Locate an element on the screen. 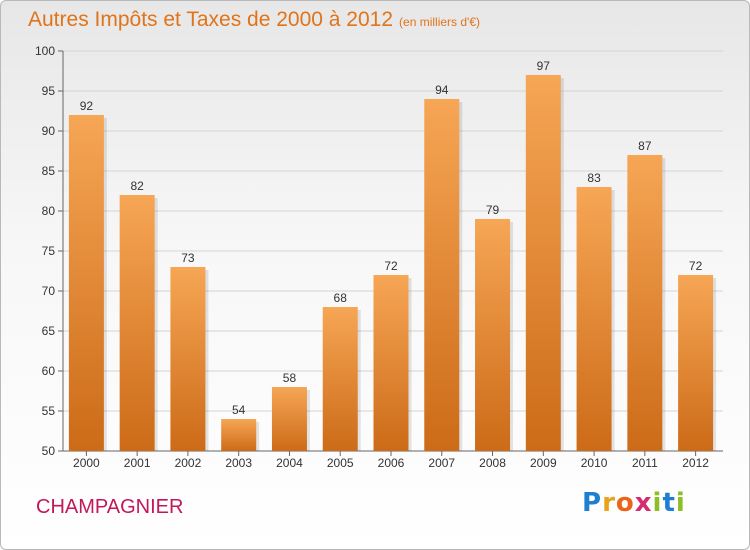 The height and width of the screenshot is (550, 750). bar-value-label: 82 is located at coordinates (137, 186).